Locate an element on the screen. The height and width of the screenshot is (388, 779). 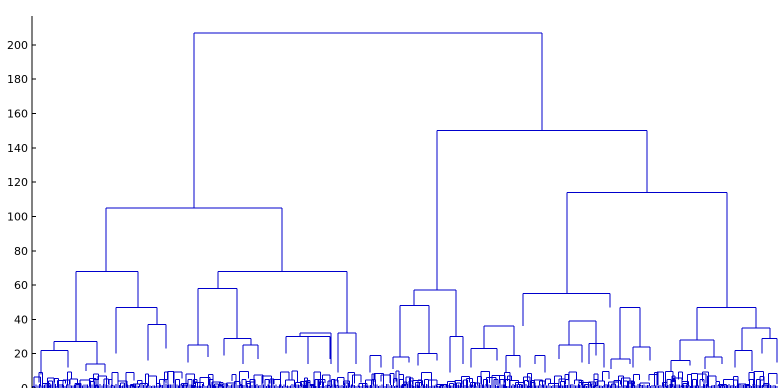
y-tick-label: 200 is located at coordinates (17, 45).